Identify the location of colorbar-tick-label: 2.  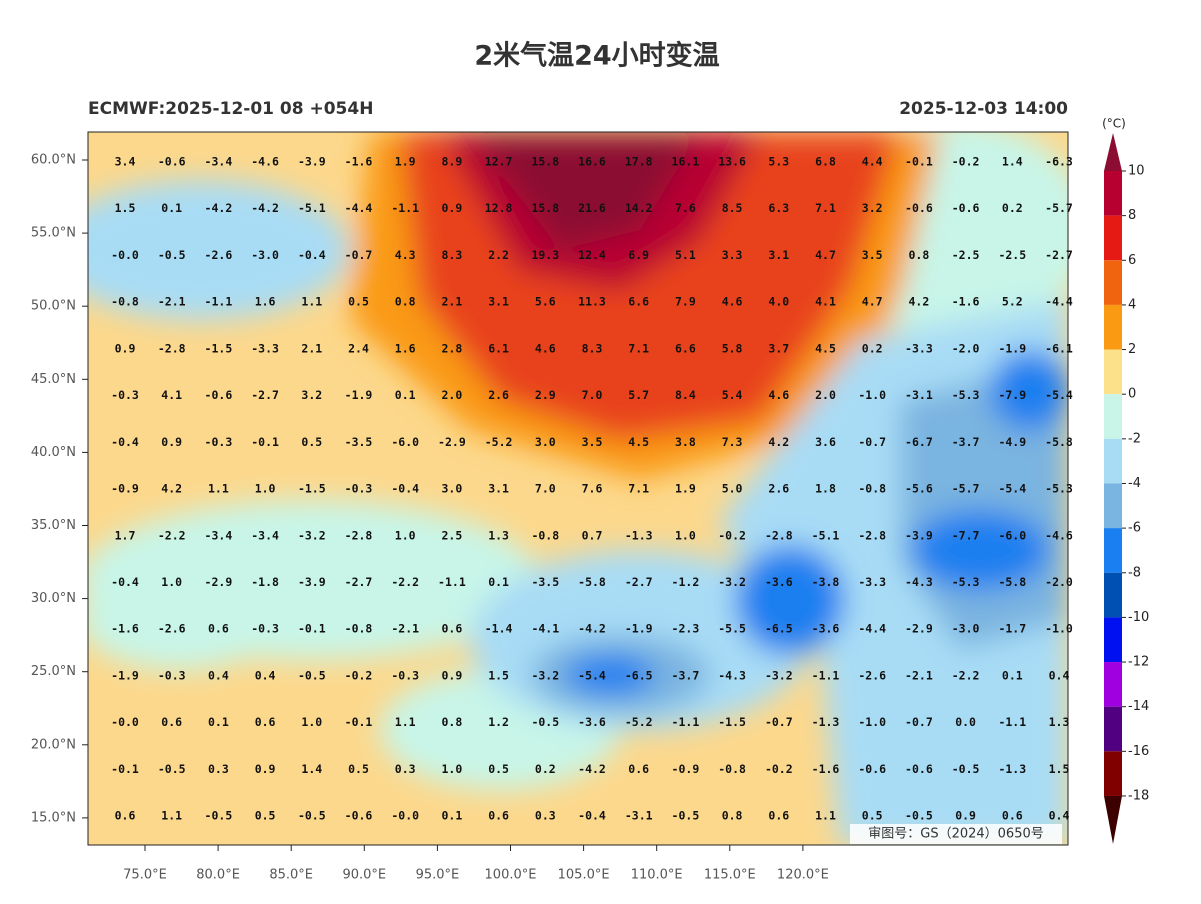
(1132, 349).